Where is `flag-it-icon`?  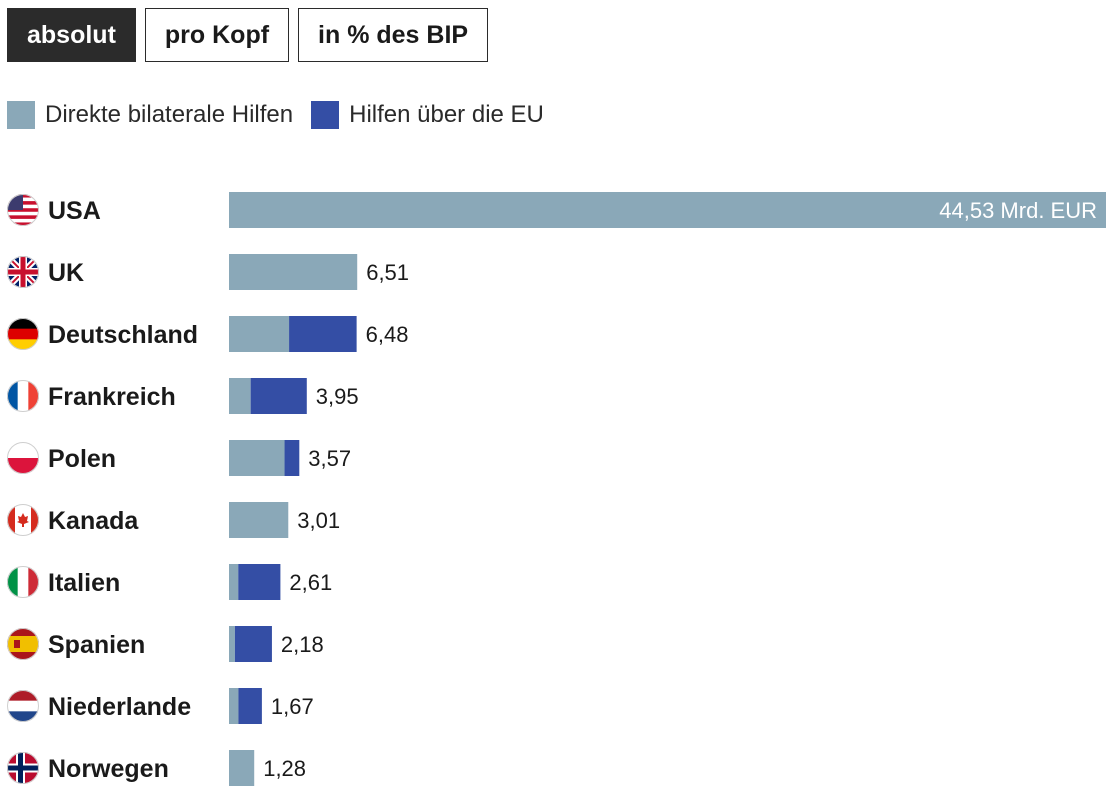
flag-it-icon is located at coordinates (23, 582).